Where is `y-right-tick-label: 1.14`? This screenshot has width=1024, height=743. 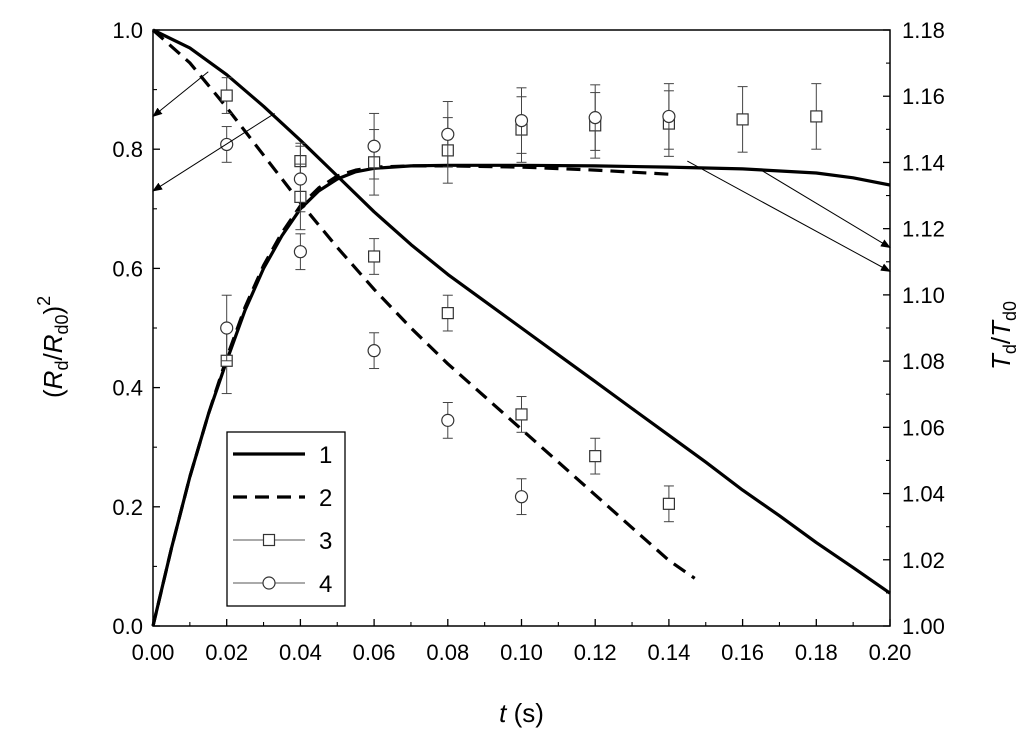
y-right-tick-label: 1.14 is located at coordinates (923, 162).